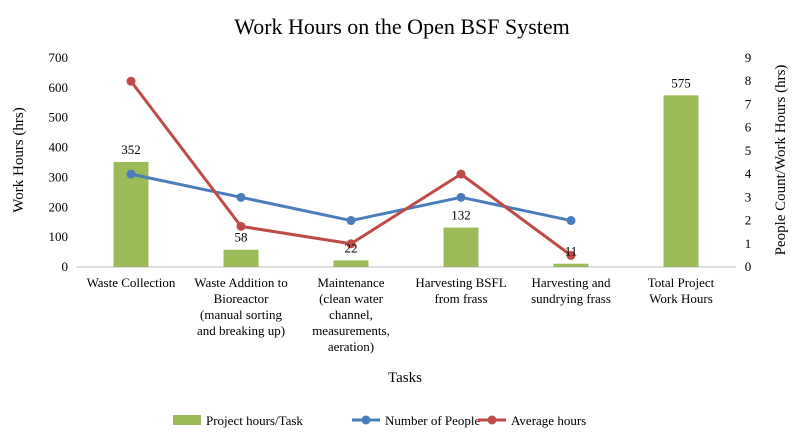  I want to click on y-tick-label: 200, so click(59, 206).